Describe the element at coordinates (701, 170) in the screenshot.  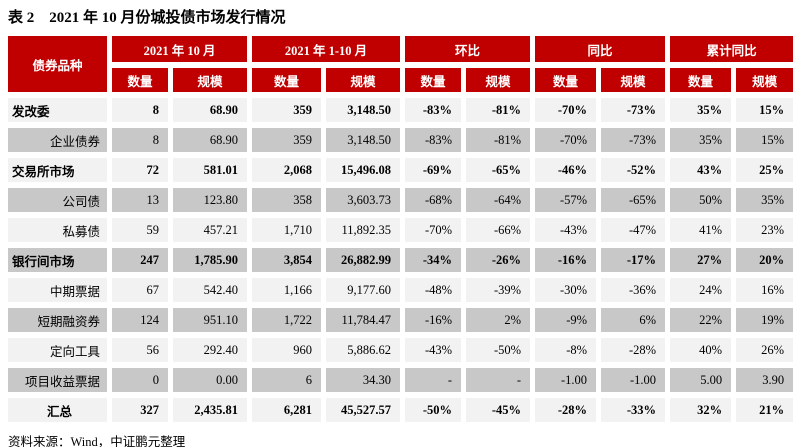
I see `cell: 43%` at that location.